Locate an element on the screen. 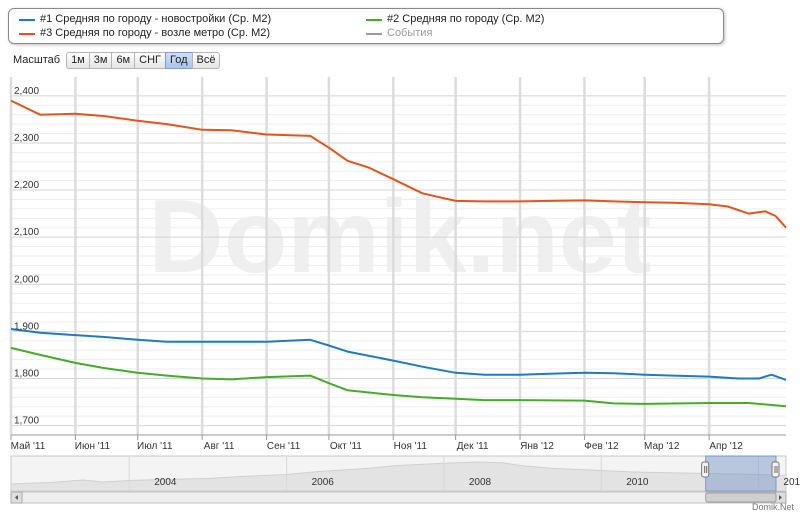 The width and height of the screenshot is (800, 514). x-tick-label: Окт '11 is located at coordinates (346, 446).